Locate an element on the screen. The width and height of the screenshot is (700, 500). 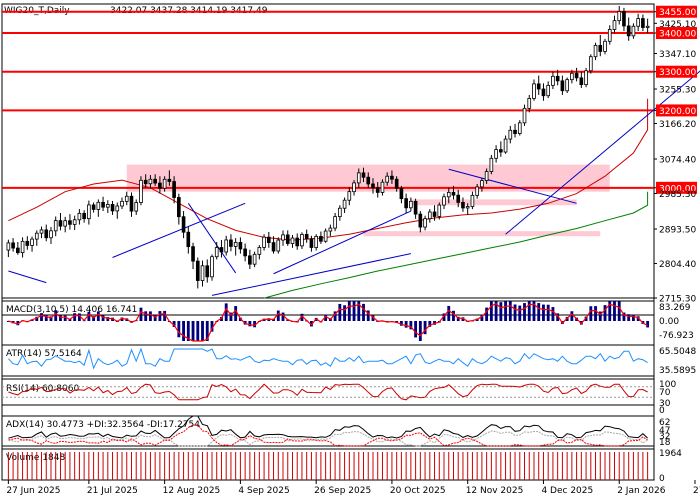
date-label: 4 Sep 2025 is located at coordinates (263, 491).